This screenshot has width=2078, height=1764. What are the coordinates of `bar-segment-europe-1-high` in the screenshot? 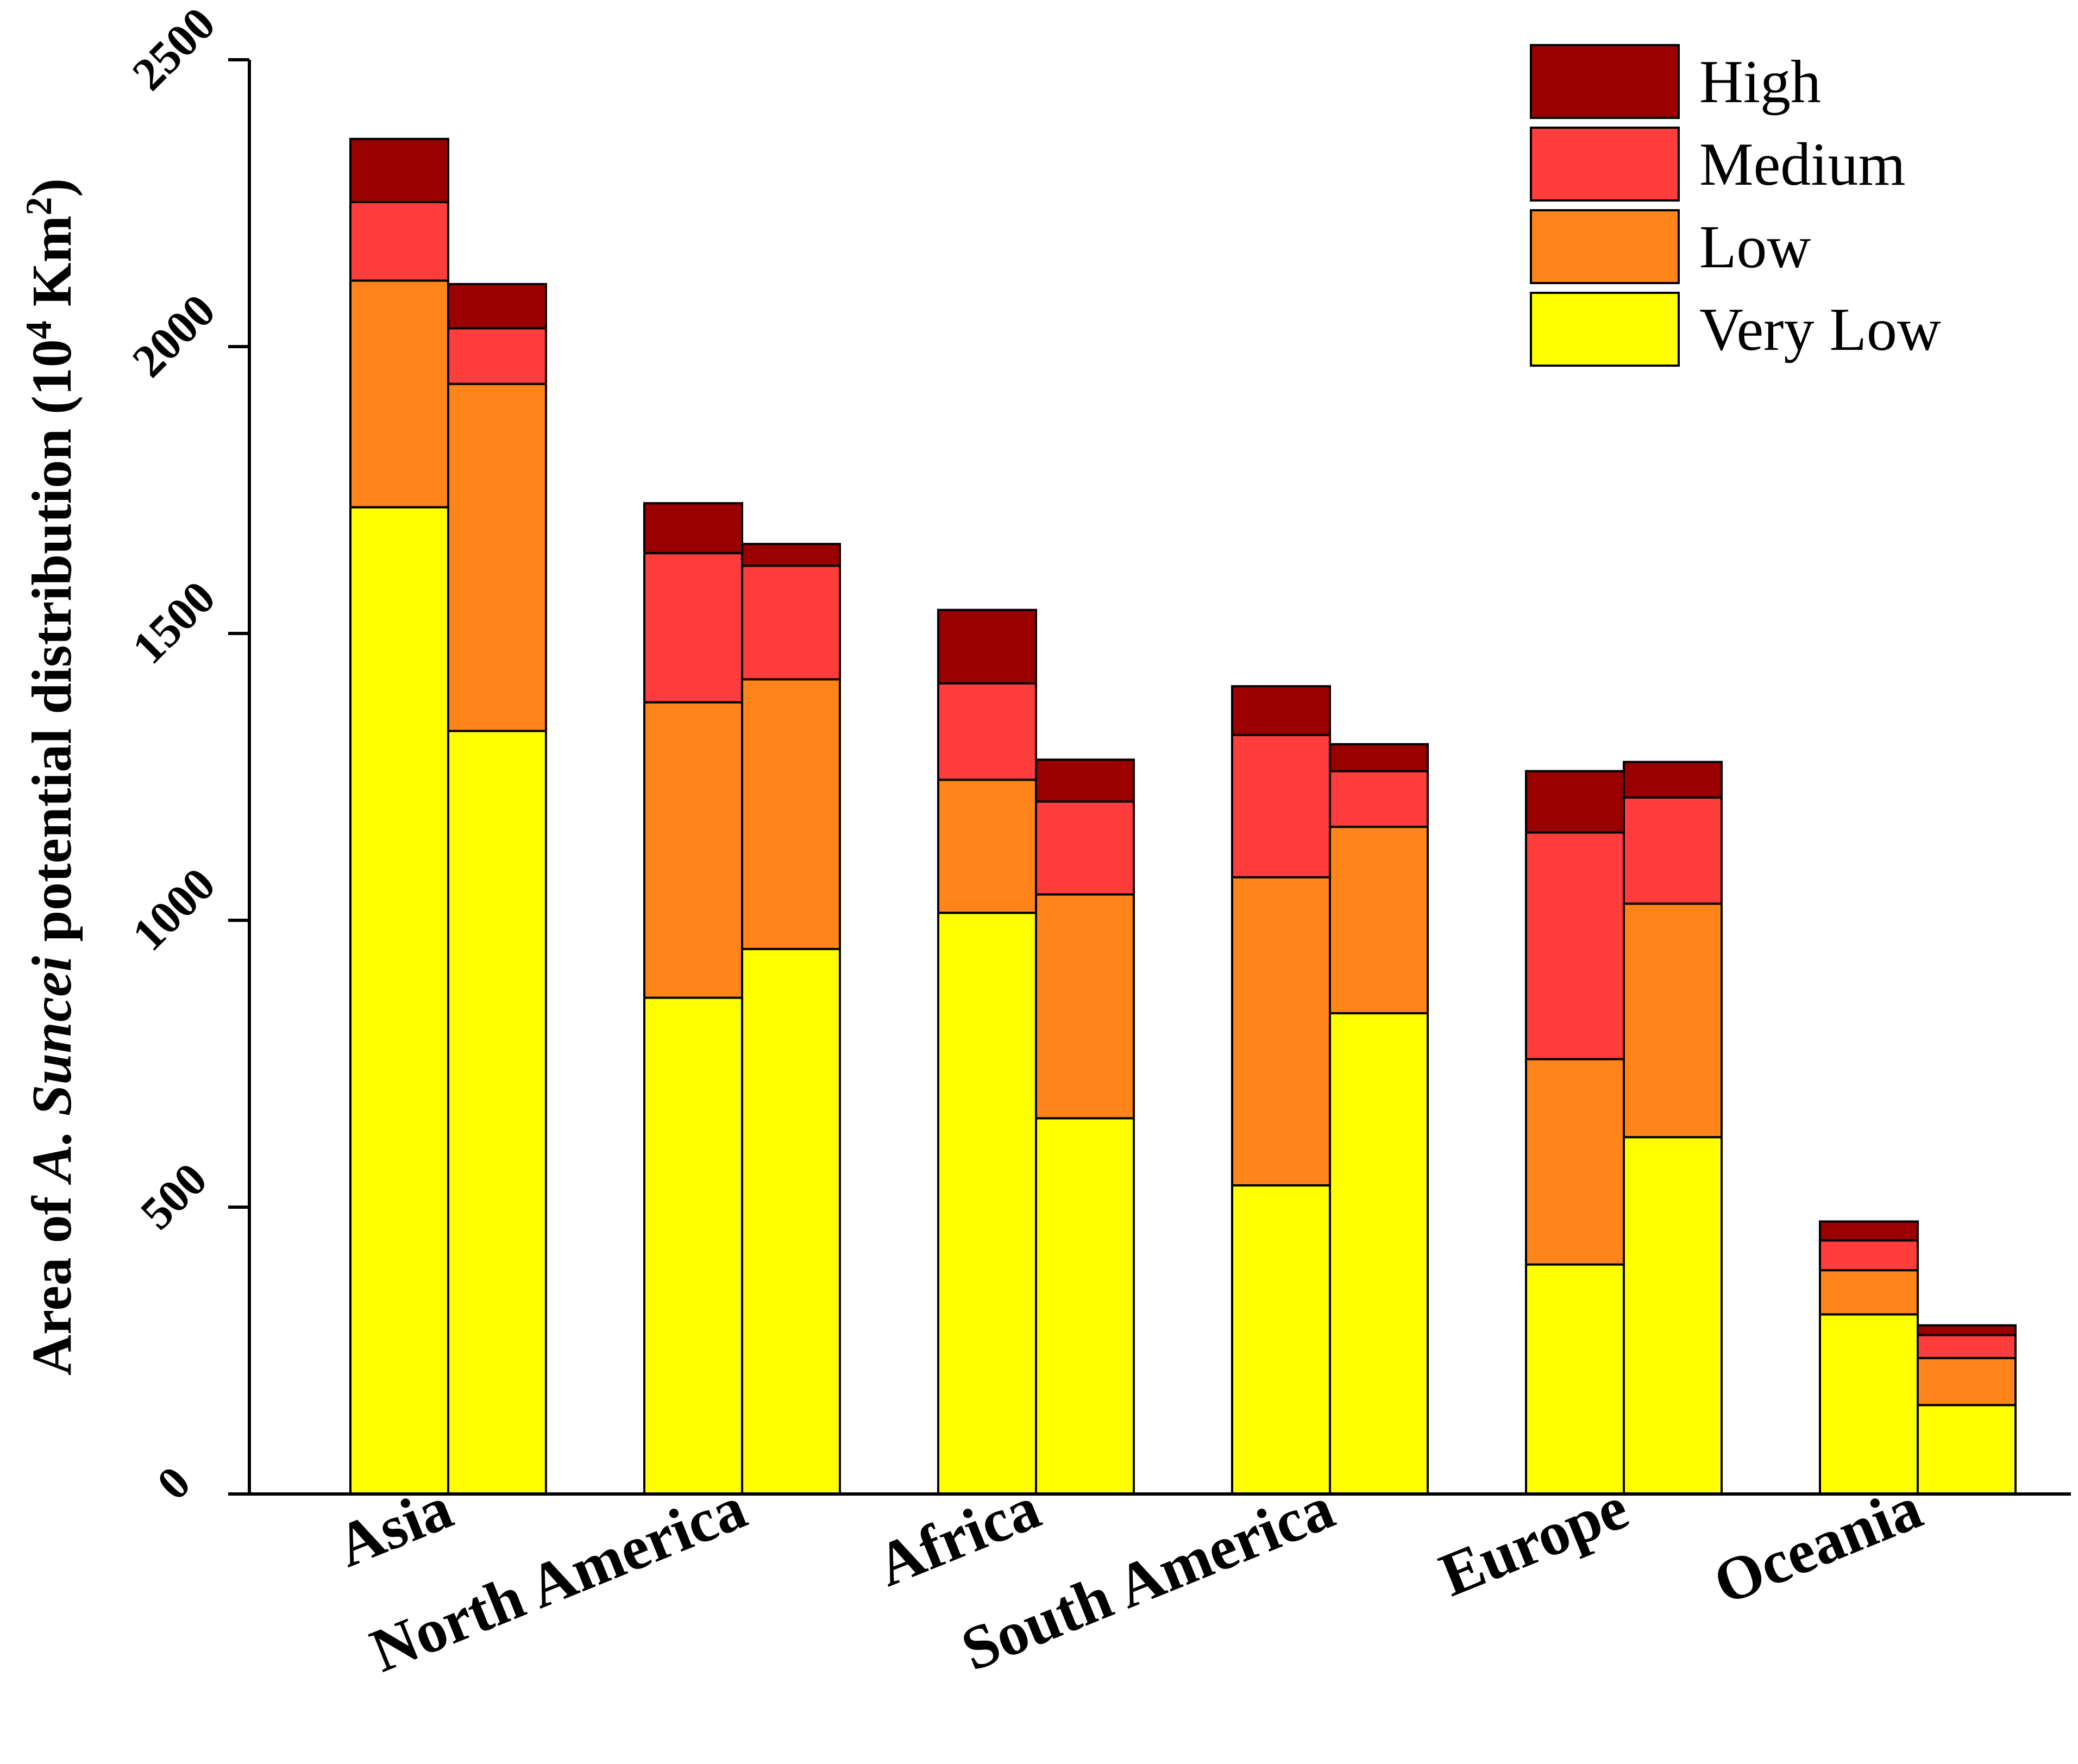 It's located at (1575, 802).